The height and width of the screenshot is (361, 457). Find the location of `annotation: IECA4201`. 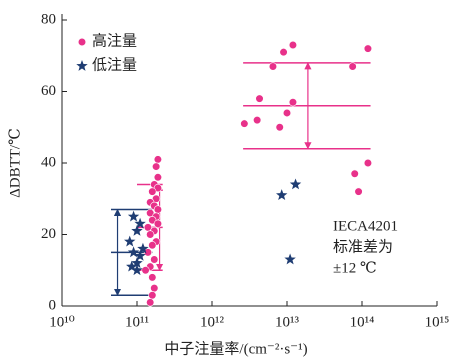

annotation: IECA4201 is located at coordinates (365, 226).